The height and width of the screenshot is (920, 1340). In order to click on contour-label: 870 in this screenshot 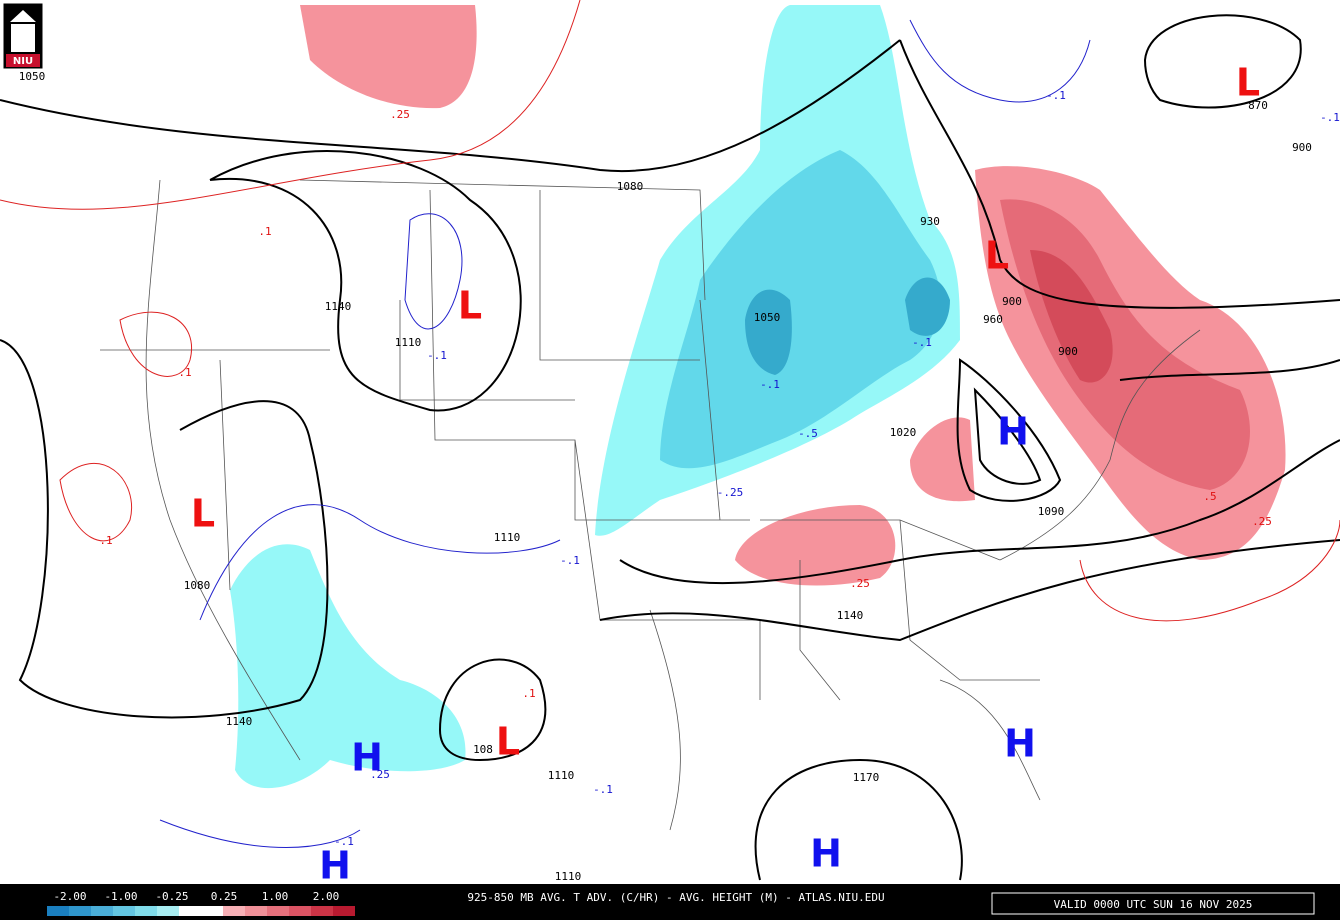, I will do `click(1258, 105)`.